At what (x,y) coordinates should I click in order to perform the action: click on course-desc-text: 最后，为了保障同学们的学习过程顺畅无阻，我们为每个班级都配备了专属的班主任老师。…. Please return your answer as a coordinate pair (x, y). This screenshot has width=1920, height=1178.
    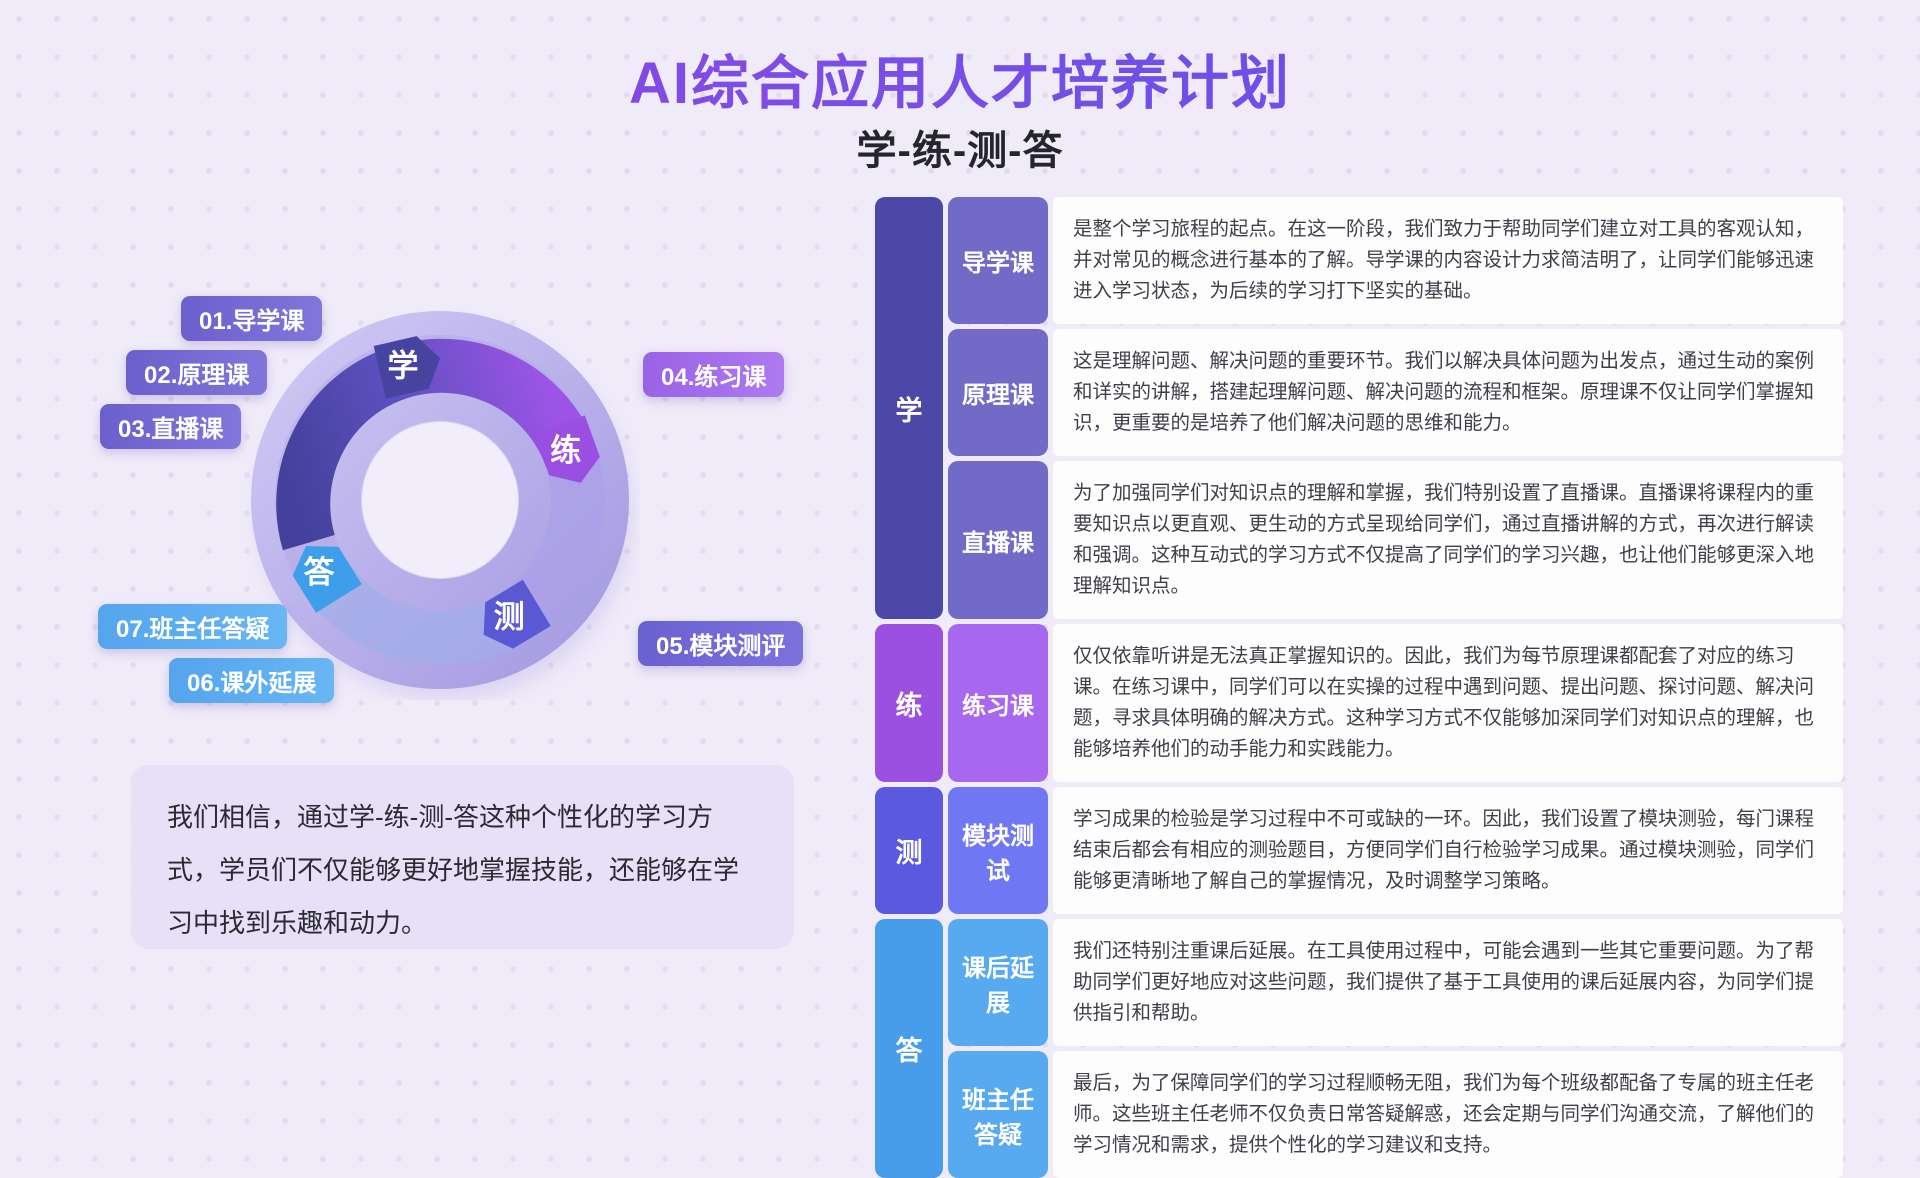
    Looking at the image, I should click on (1444, 1114).